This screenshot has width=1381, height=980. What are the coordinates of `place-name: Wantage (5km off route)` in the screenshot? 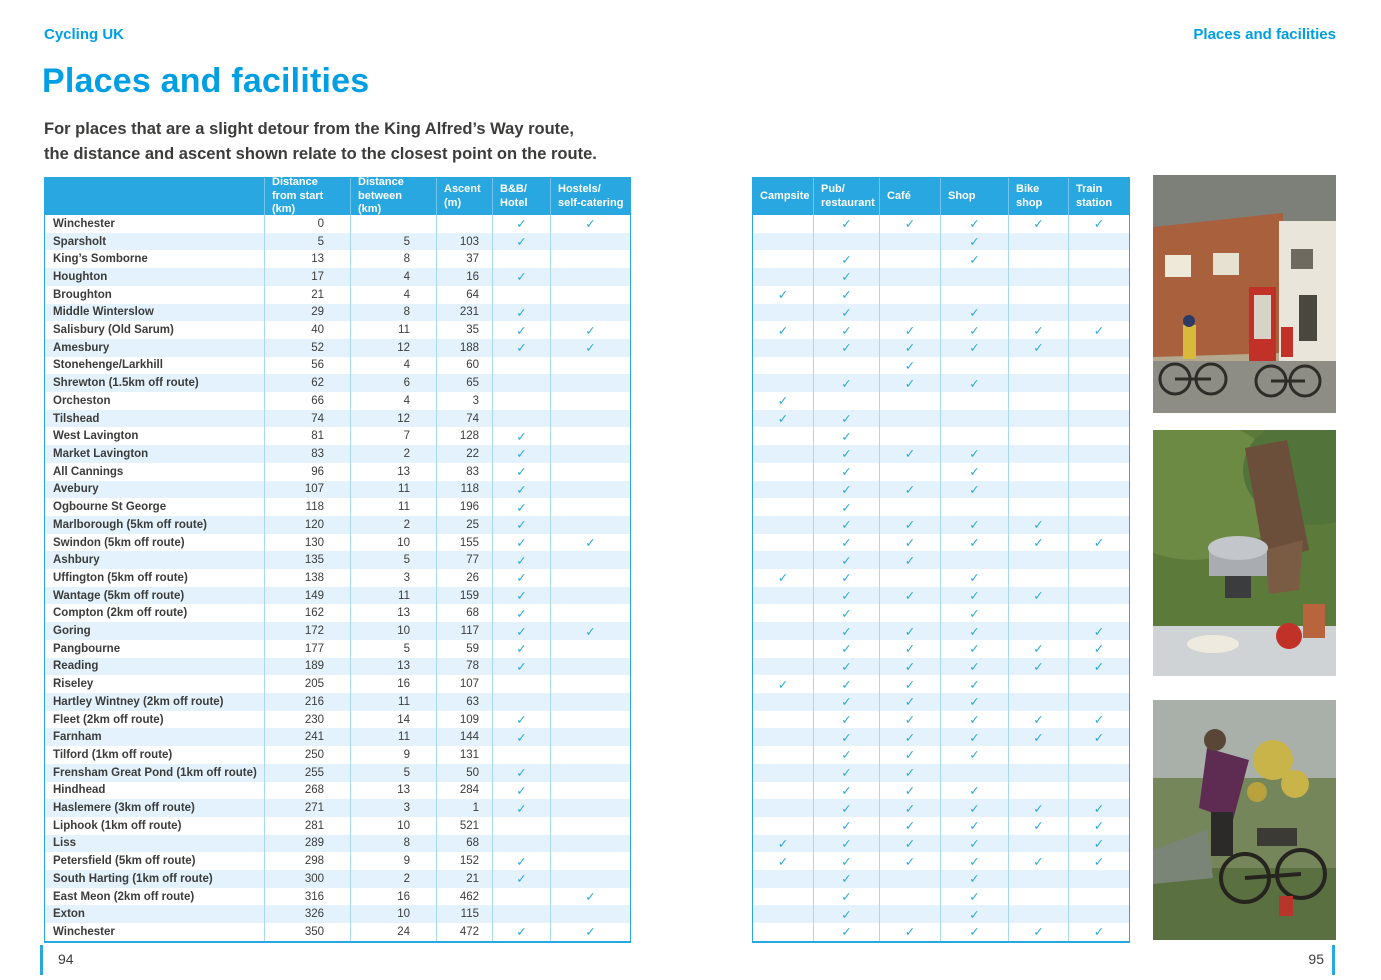 It's located at (119, 595).